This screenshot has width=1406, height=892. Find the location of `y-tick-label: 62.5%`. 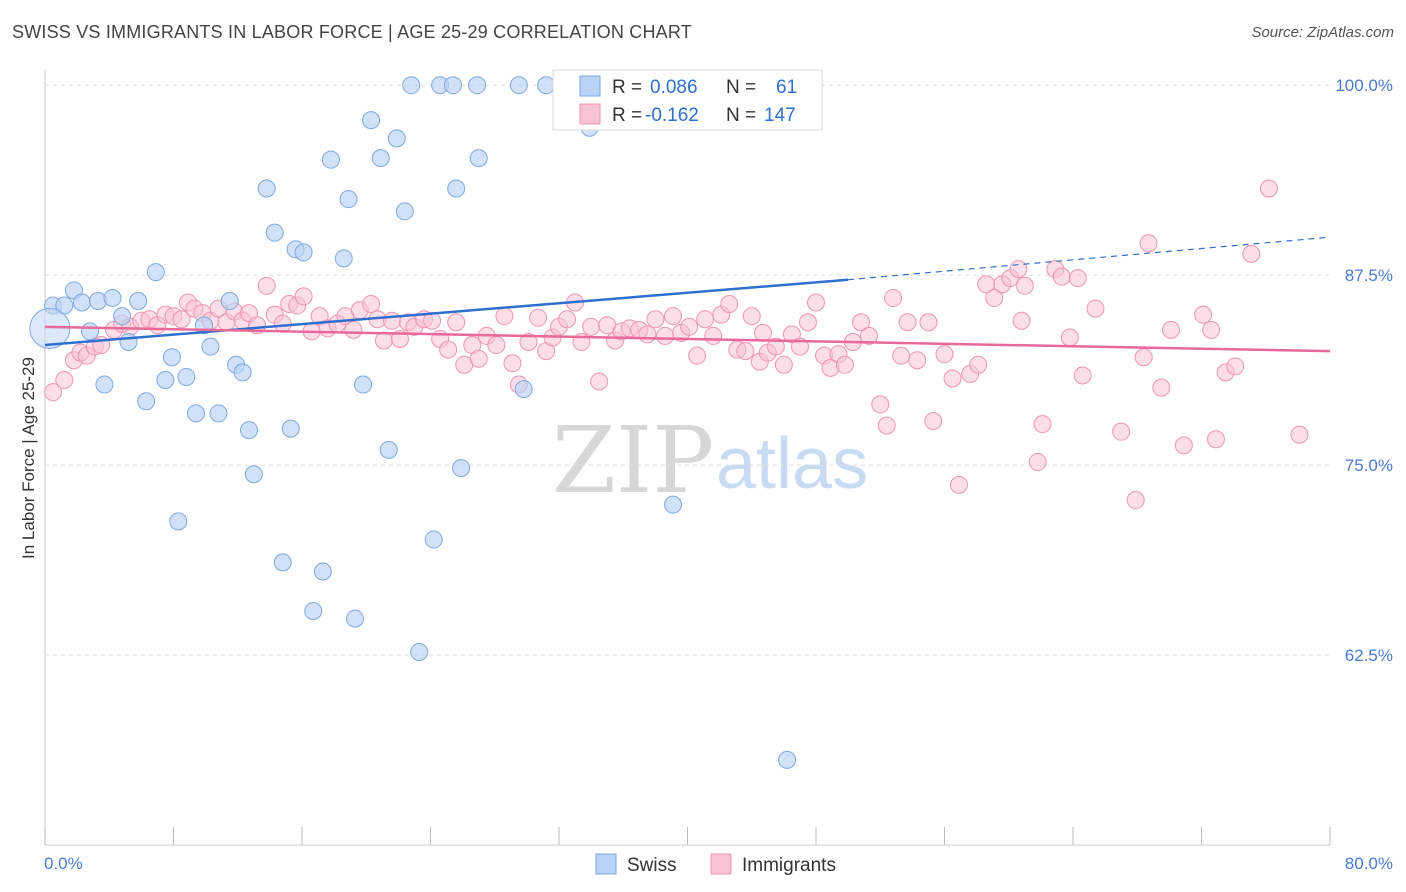

y-tick-label: 62.5% is located at coordinates (1369, 655).